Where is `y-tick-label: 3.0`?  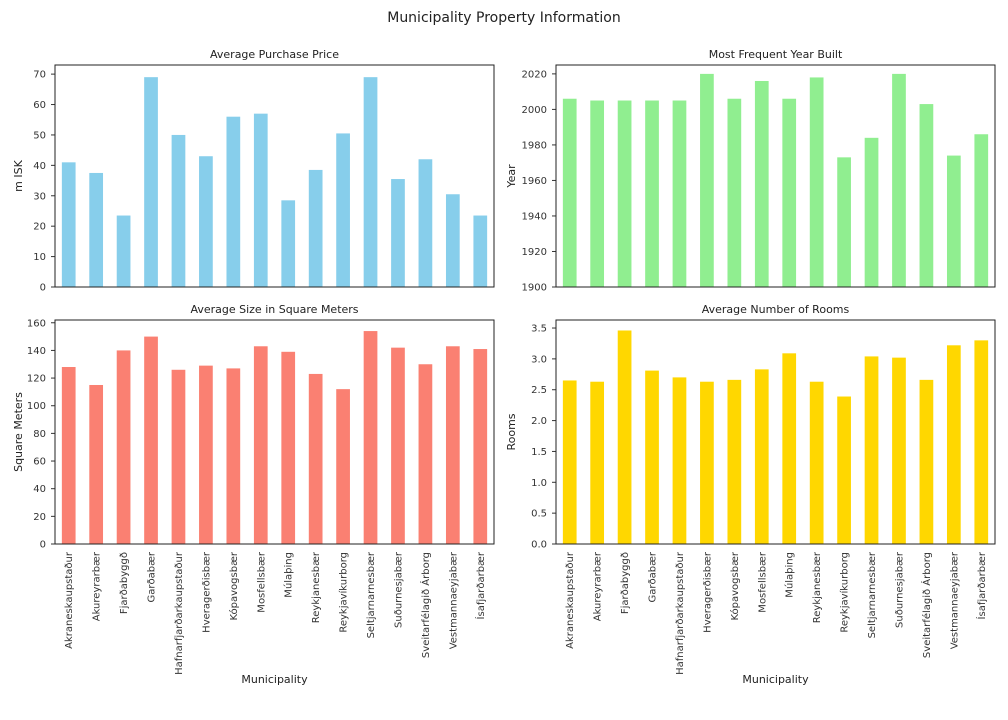 y-tick-label: 3.0 is located at coordinates (539, 359).